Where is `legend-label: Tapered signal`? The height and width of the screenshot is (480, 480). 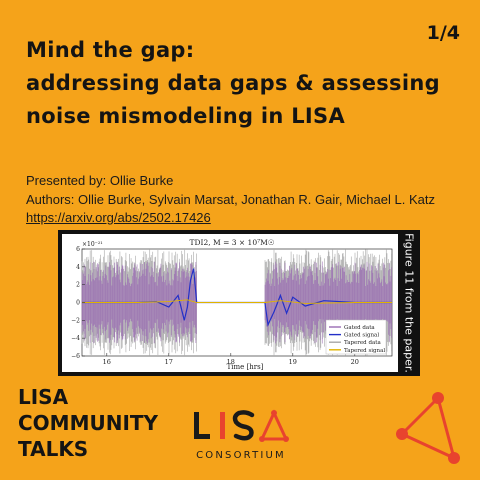 legend-label: Tapered signal is located at coordinates (364, 351).